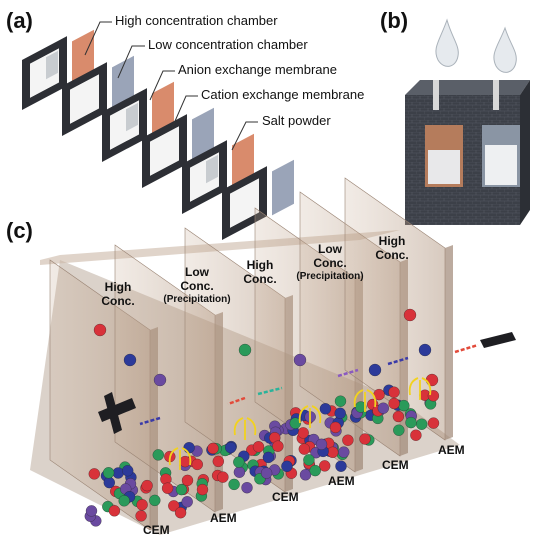 The image size is (534, 536). I want to click on device-illustration, so click(467, 121).